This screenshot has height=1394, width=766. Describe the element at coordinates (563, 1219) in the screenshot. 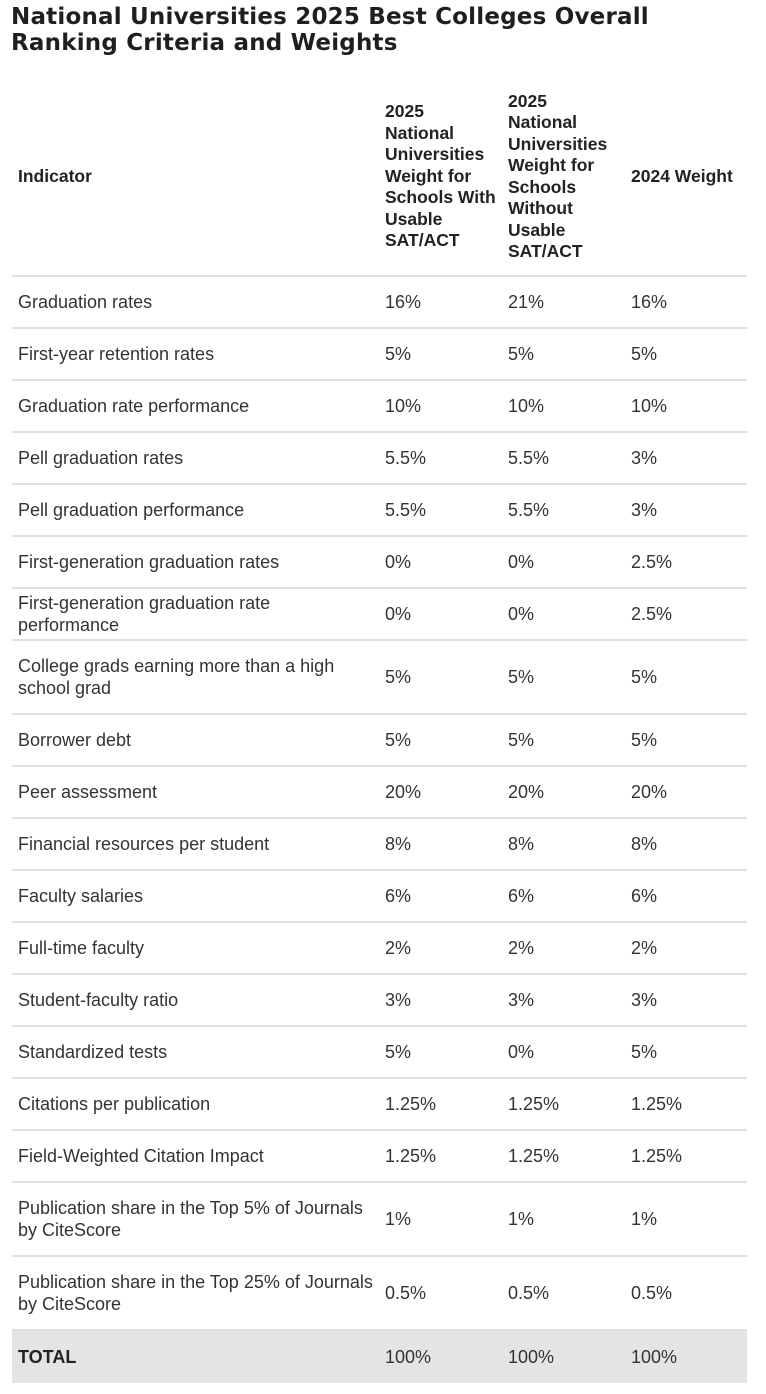

I see `weight-2025-without-cell: 1%` at that location.